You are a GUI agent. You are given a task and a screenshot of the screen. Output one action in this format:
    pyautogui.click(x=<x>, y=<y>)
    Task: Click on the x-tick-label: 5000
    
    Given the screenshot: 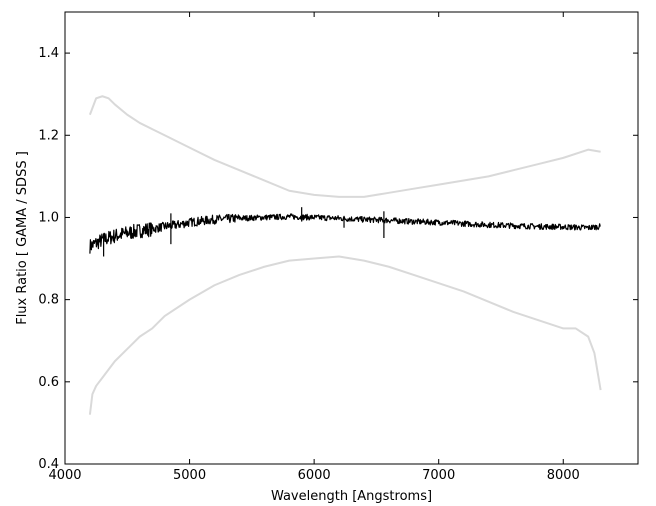 What is the action you would take?
    pyautogui.click(x=189, y=475)
    